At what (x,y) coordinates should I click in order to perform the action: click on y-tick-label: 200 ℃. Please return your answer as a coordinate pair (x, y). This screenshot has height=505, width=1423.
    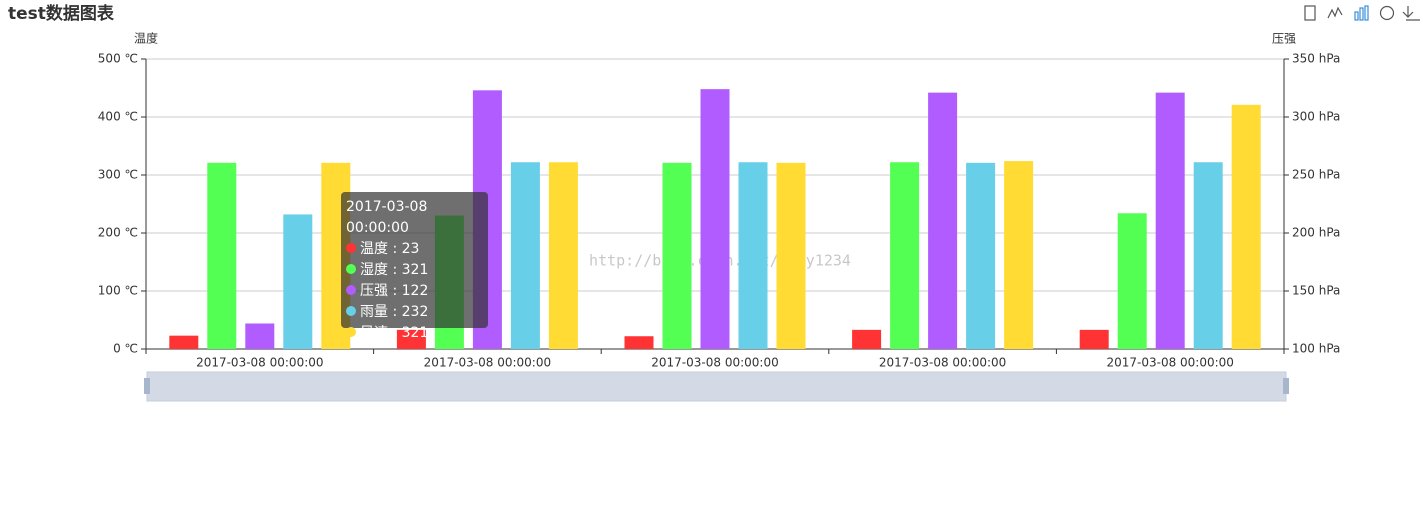
    Looking at the image, I should click on (118, 233).